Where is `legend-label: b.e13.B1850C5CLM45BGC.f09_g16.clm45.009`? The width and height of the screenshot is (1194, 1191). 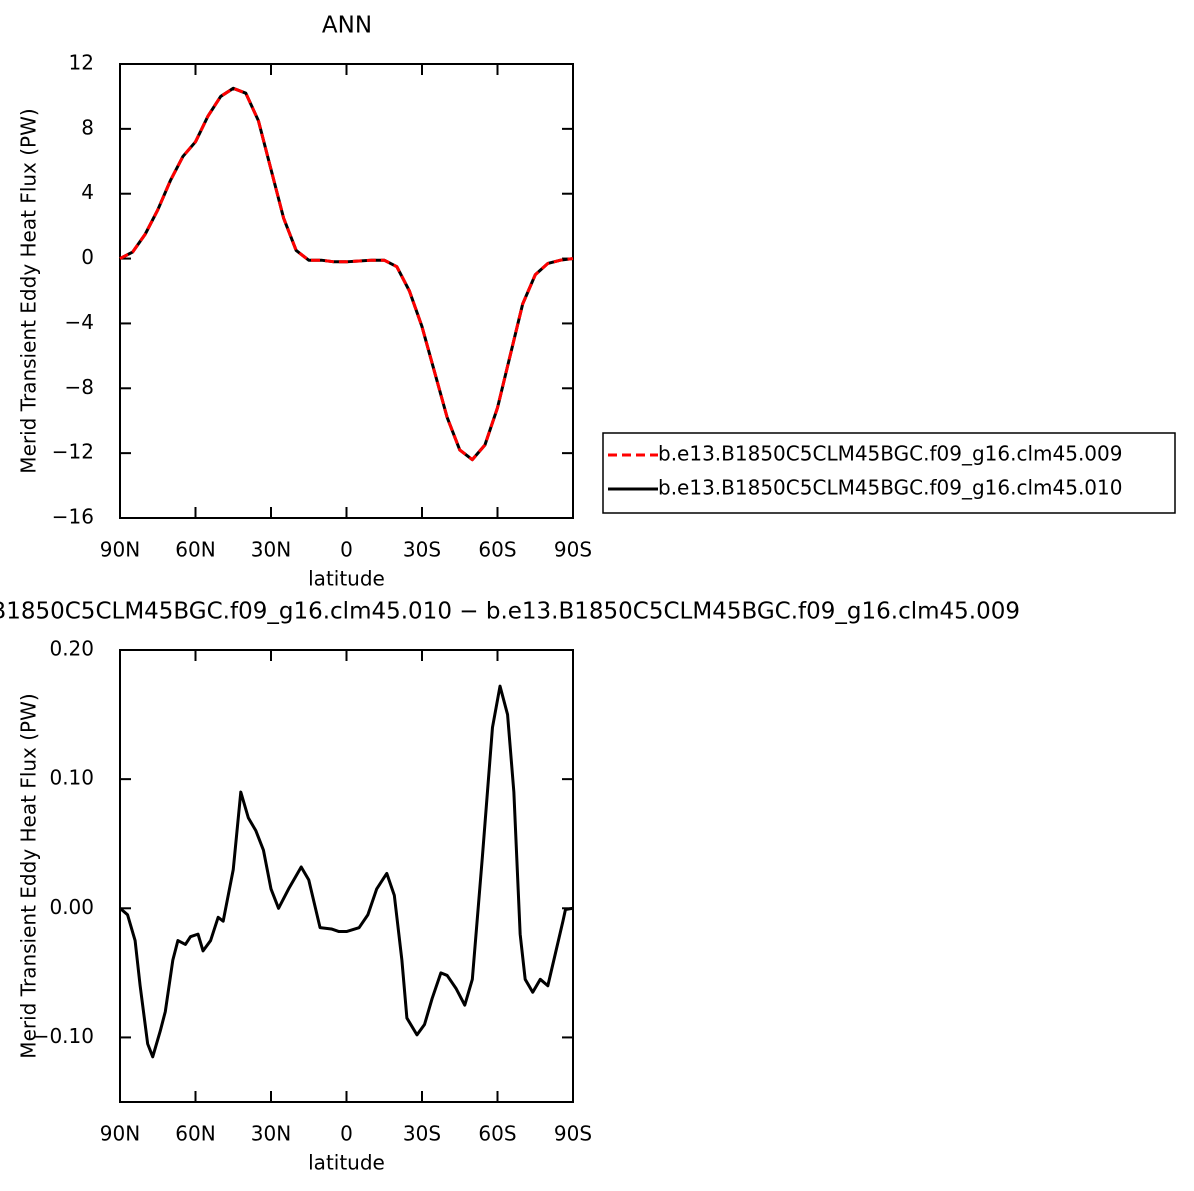
legend-label: b.e13.B1850C5CLM45BGC.f09_g16.clm45.009 is located at coordinates (890, 454).